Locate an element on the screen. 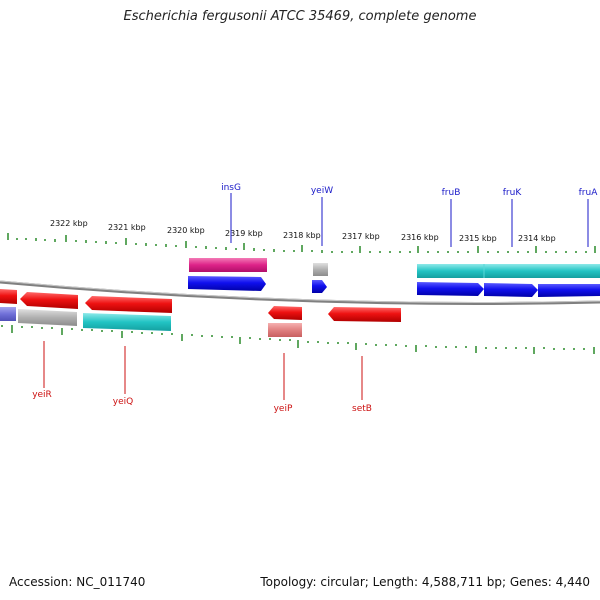 This screenshot has width=600, height=600. gene-label-frub: fruB is located at coordinates (451, 193).